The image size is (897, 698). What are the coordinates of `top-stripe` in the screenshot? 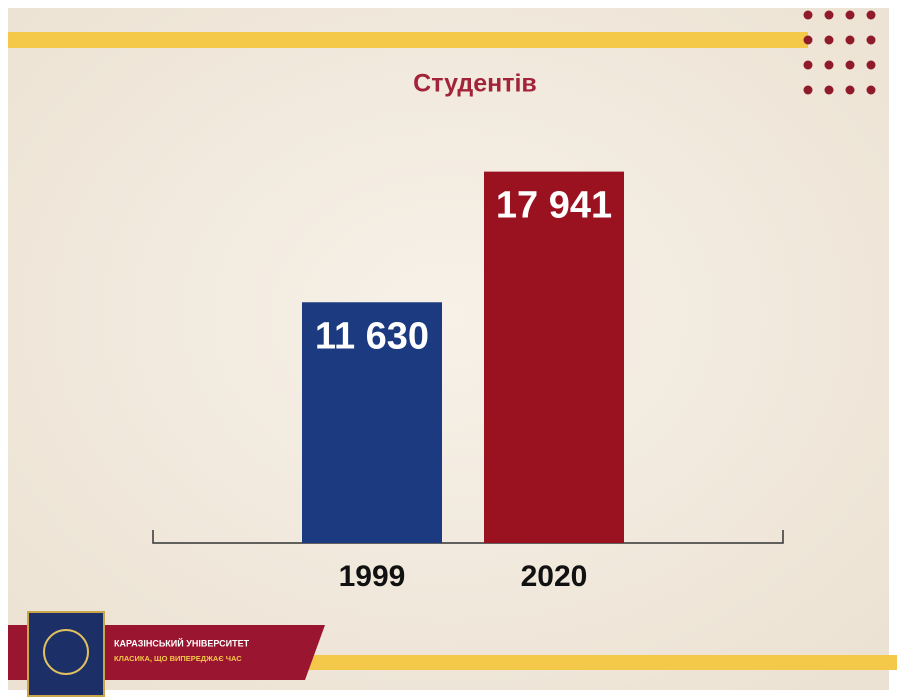 It's located at (408, 40).